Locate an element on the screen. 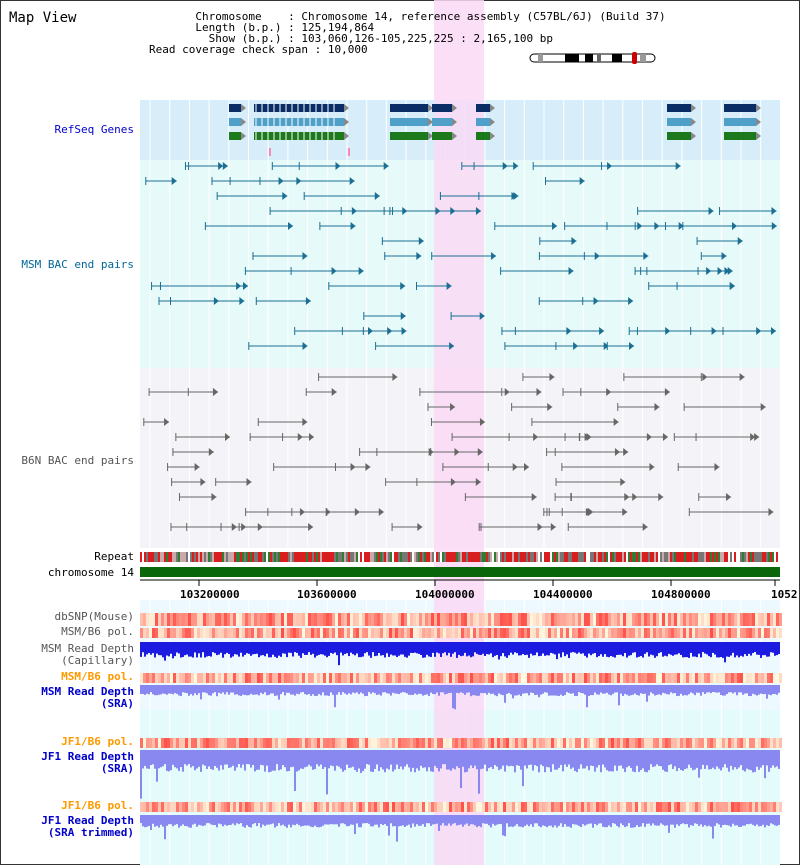 Image resolution: width=800 pixels, height=865 pixels. gene-arrow is located at coordinates (492, 136).